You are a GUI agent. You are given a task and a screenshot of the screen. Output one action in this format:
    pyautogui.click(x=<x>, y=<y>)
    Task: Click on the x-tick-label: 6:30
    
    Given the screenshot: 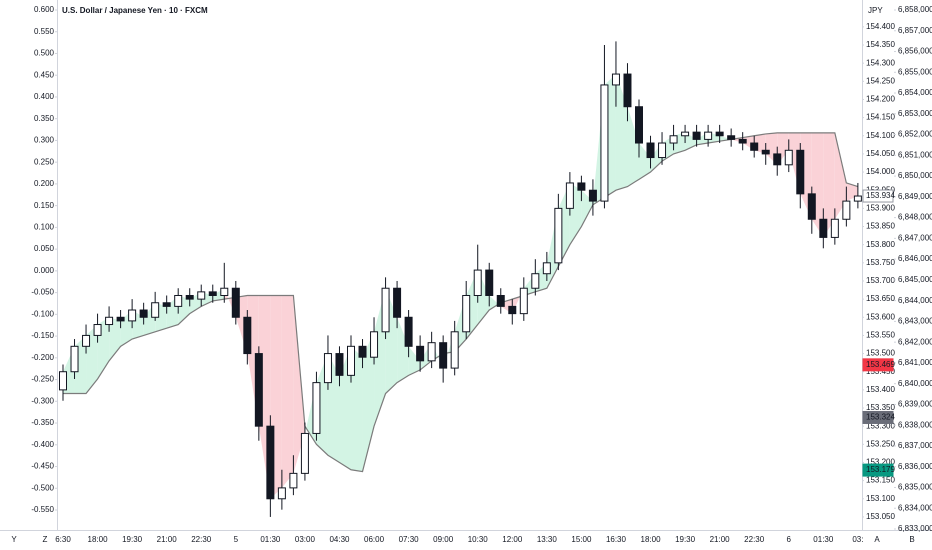 What is the action you would take?
    pyautogui.click(x=63, y=539)
    